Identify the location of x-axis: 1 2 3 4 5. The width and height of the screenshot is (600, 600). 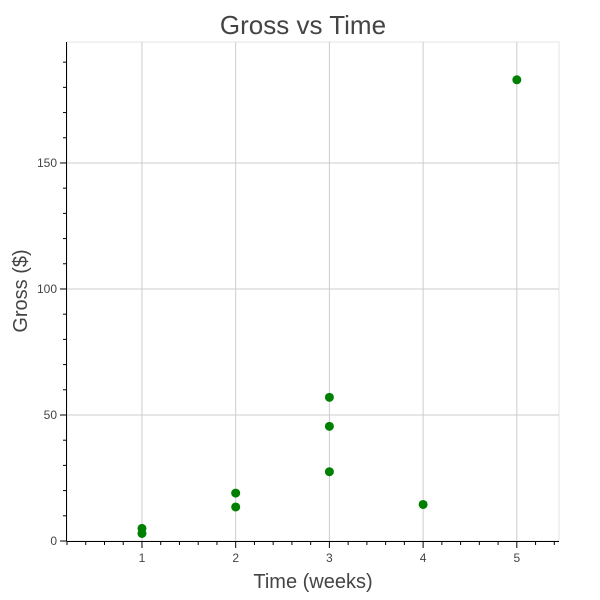
(310, 553).